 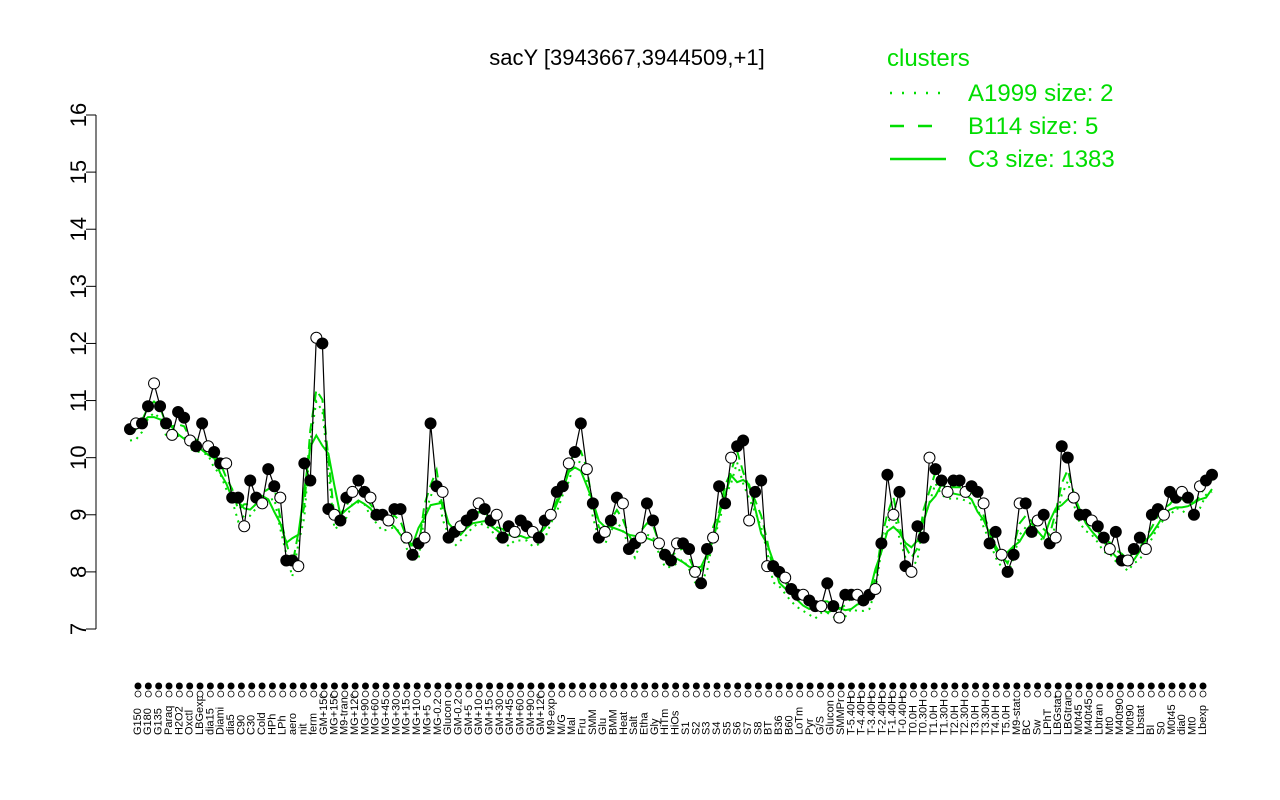 What do you see at coordinates (510, 717) in the screenshot?
I see `x-tick-label: GM+45` at bounding box center [510, 717].